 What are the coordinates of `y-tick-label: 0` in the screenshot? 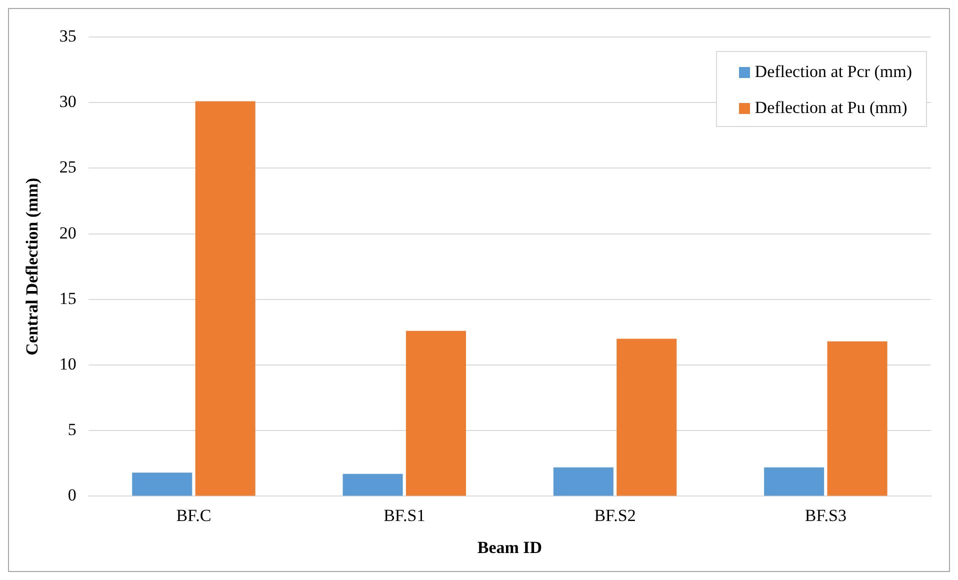 It's located at (72, 495).